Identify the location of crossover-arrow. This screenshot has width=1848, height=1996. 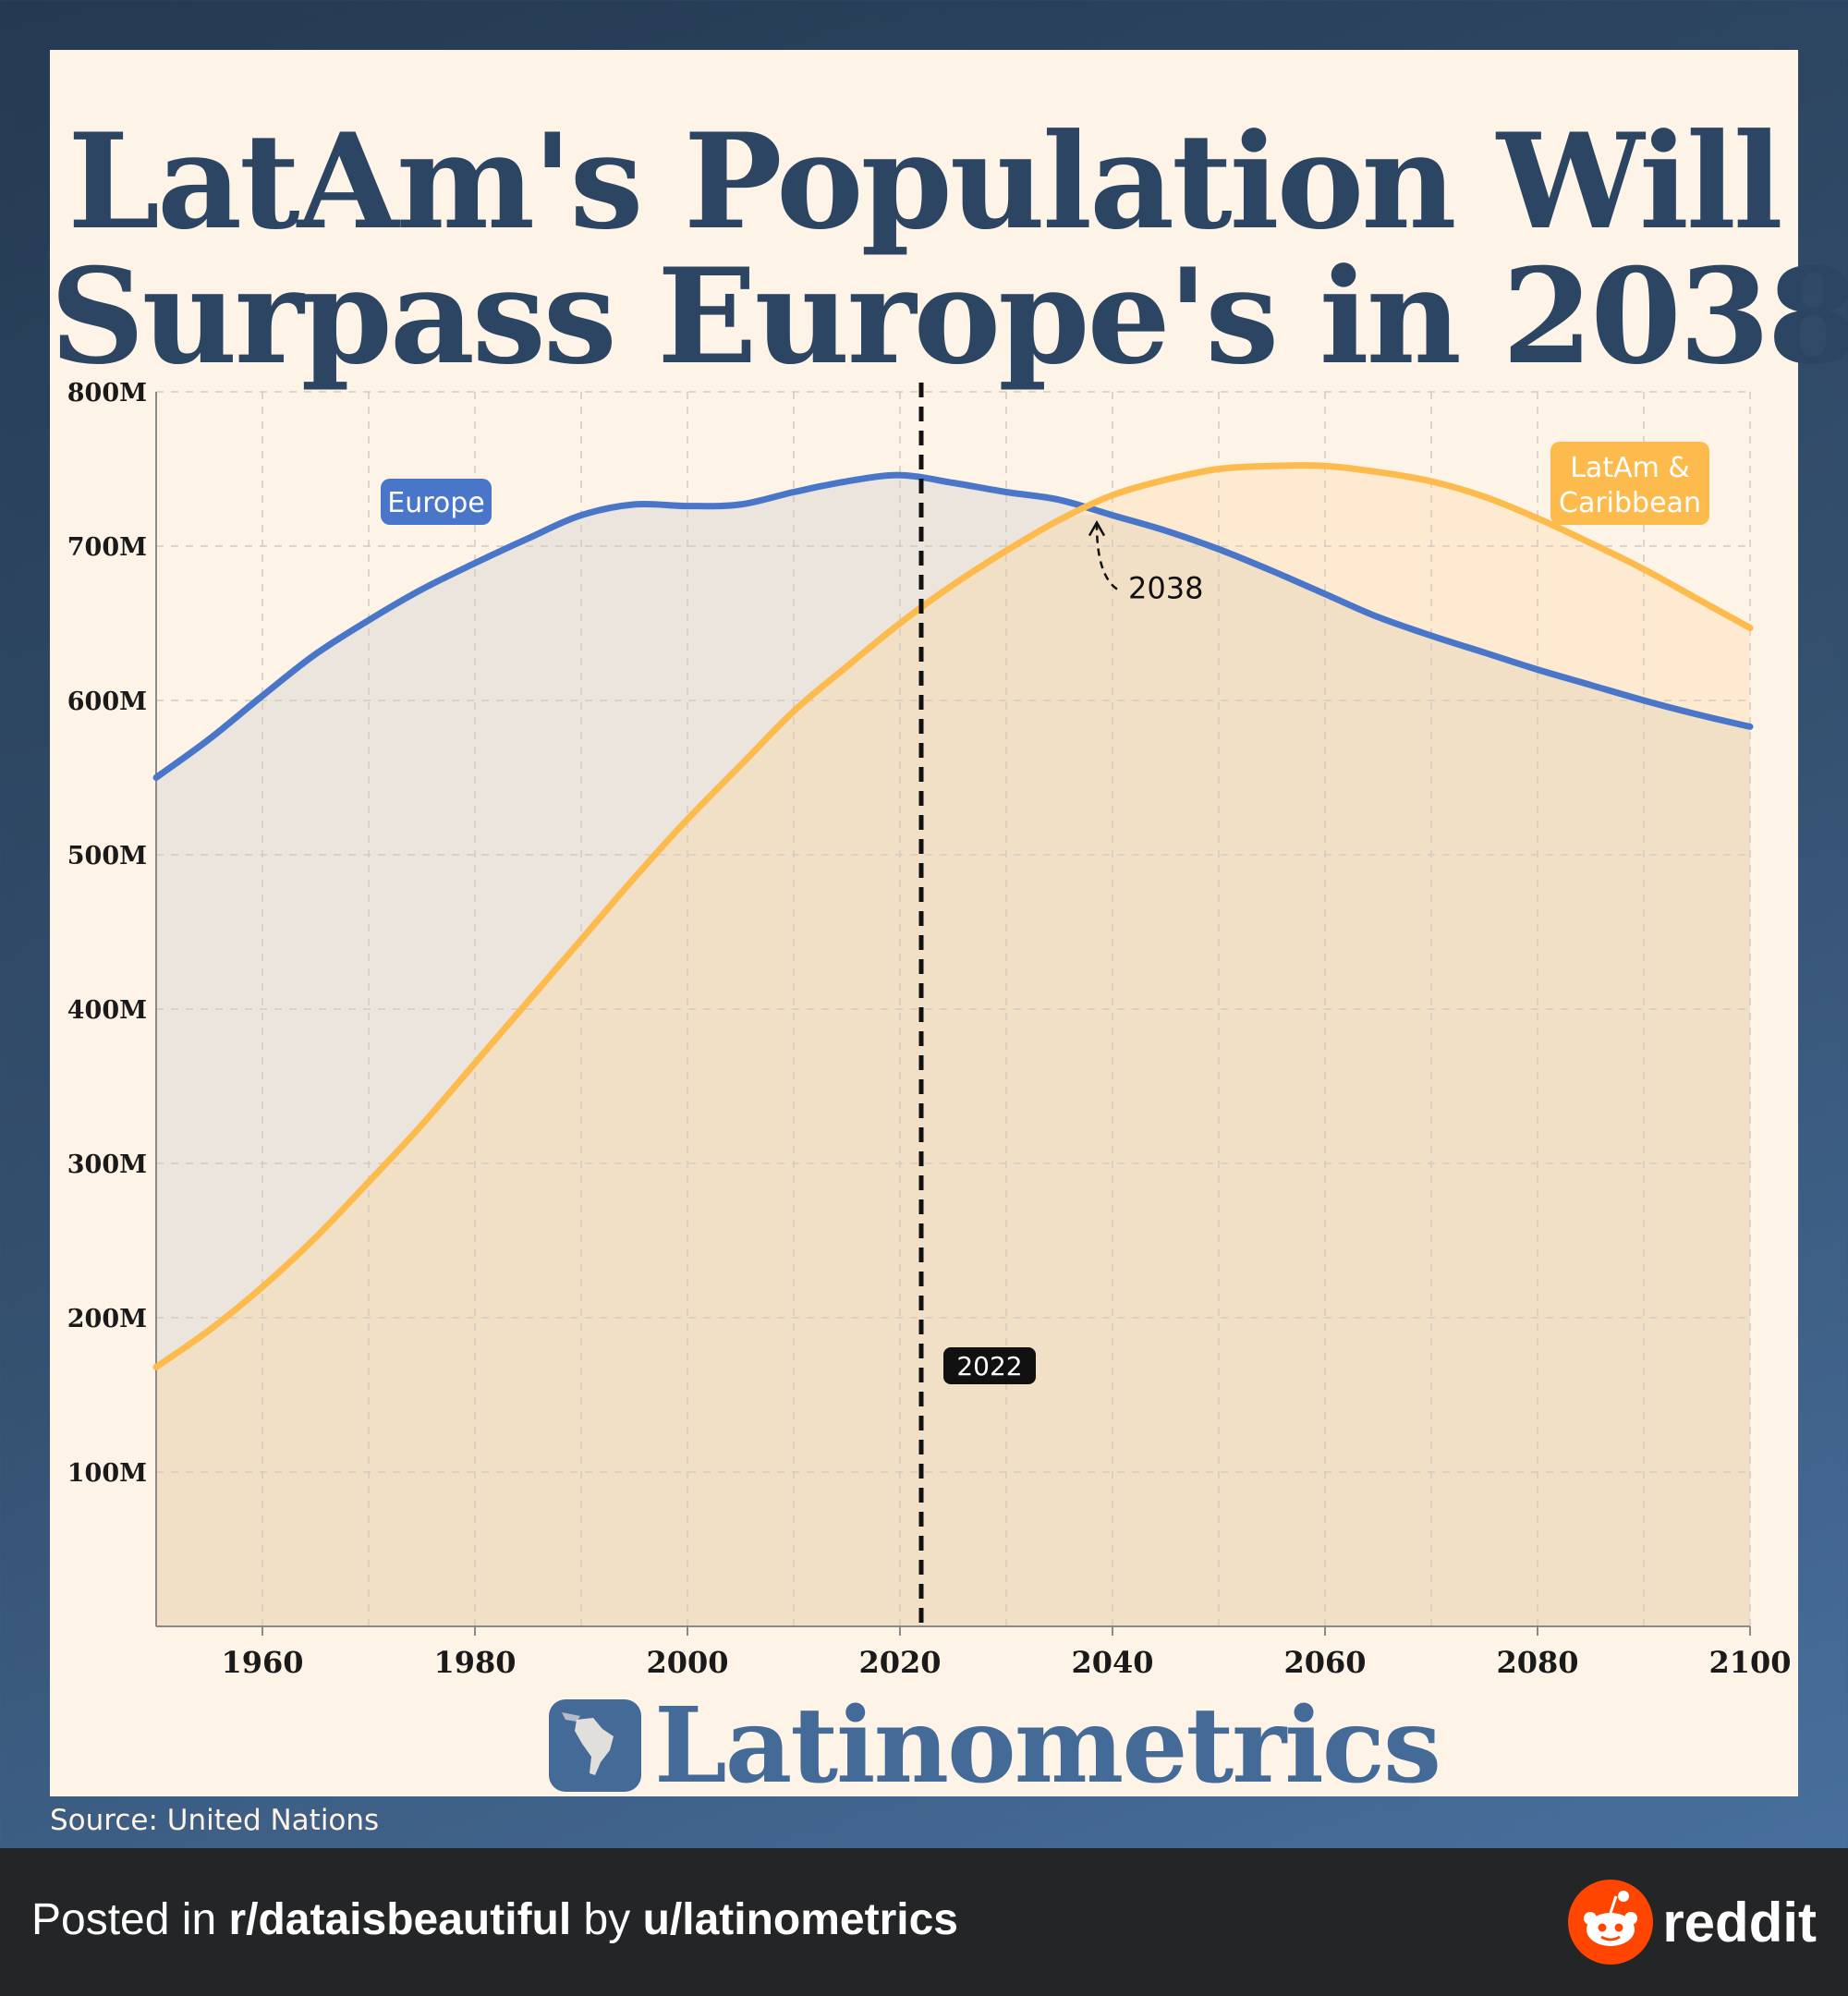
(1106, 557).